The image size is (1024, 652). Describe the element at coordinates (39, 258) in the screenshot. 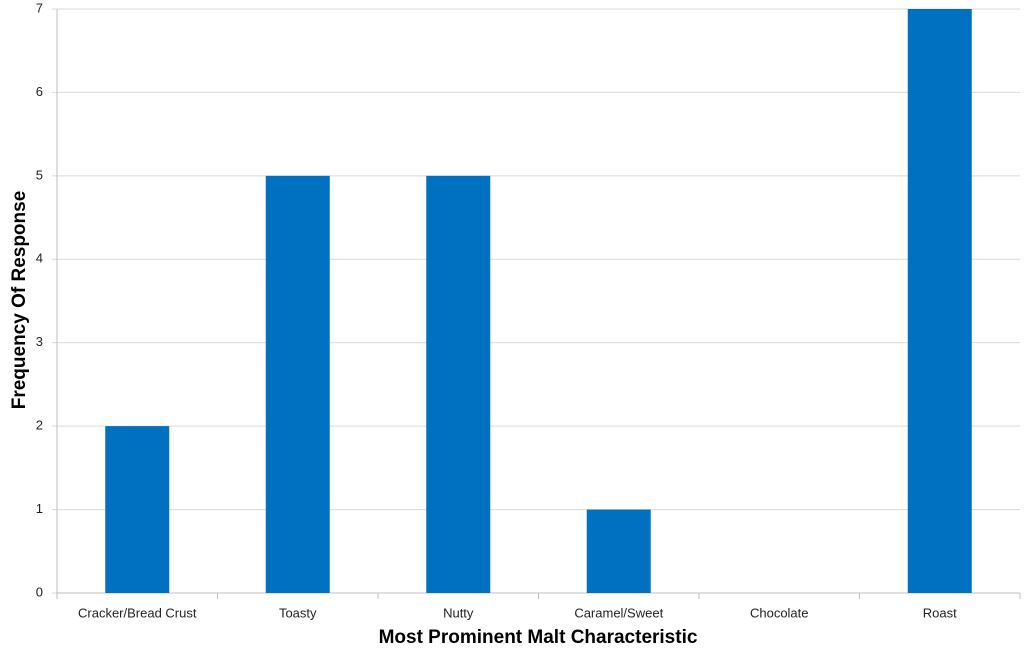

I see `y-tick-label: 4` at that location.